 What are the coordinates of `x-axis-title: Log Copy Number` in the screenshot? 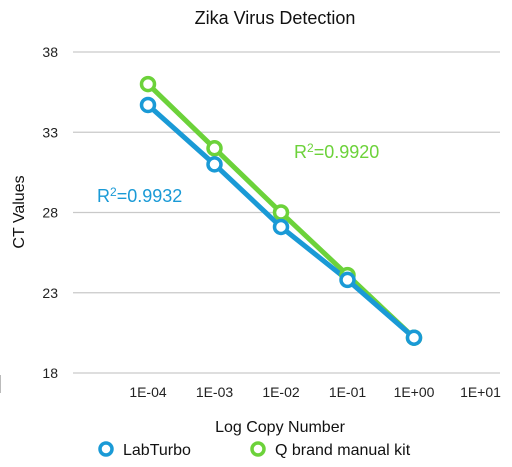 It's located at (280, 427).